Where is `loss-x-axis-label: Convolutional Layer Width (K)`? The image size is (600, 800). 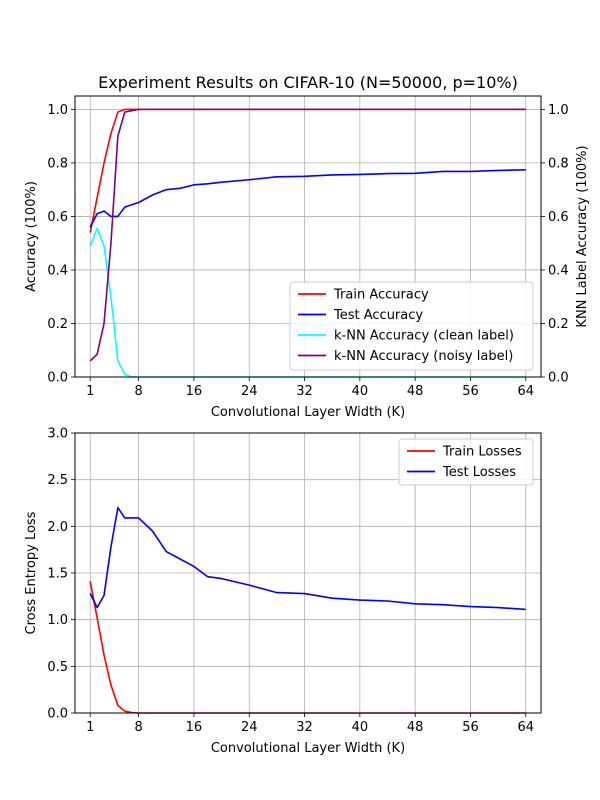 loss-x-axis-label: Convolutional Layer Width (K) is located at coordinates (308, 748).